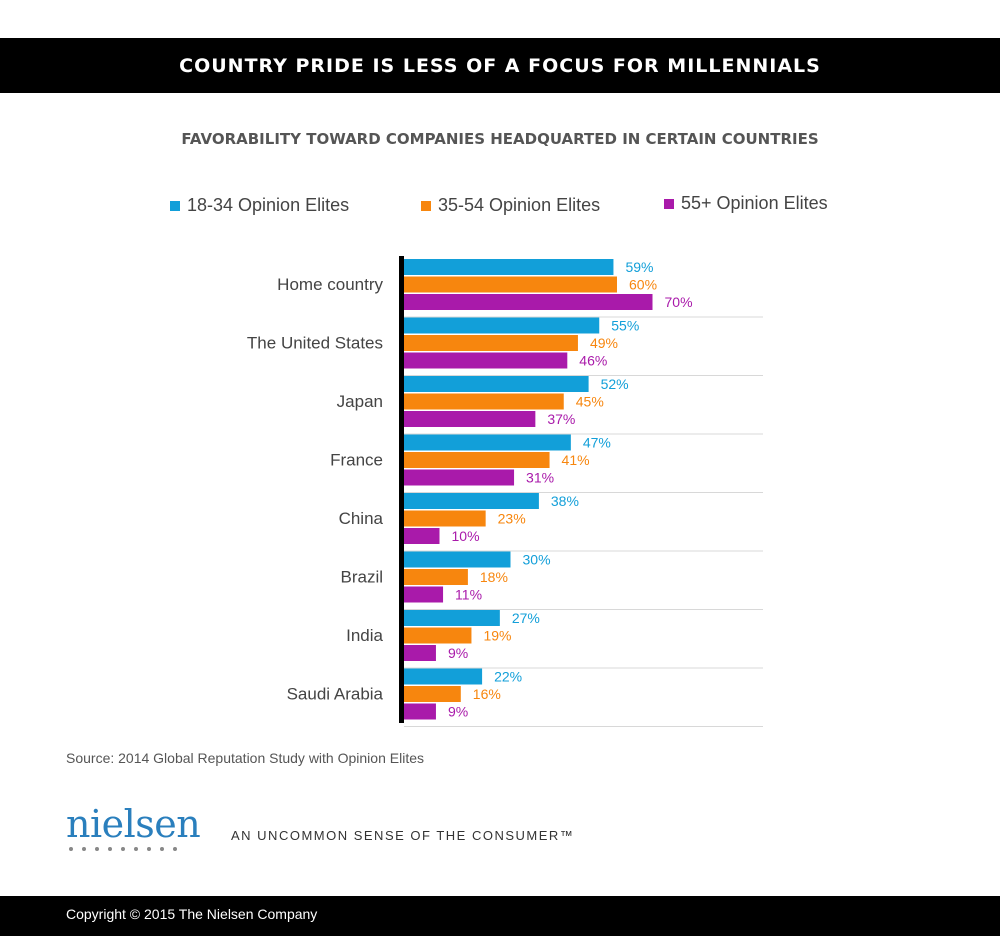 This screenshot has width=1000, height=936. I want to click on data-label: 60%, so click(643, 285).